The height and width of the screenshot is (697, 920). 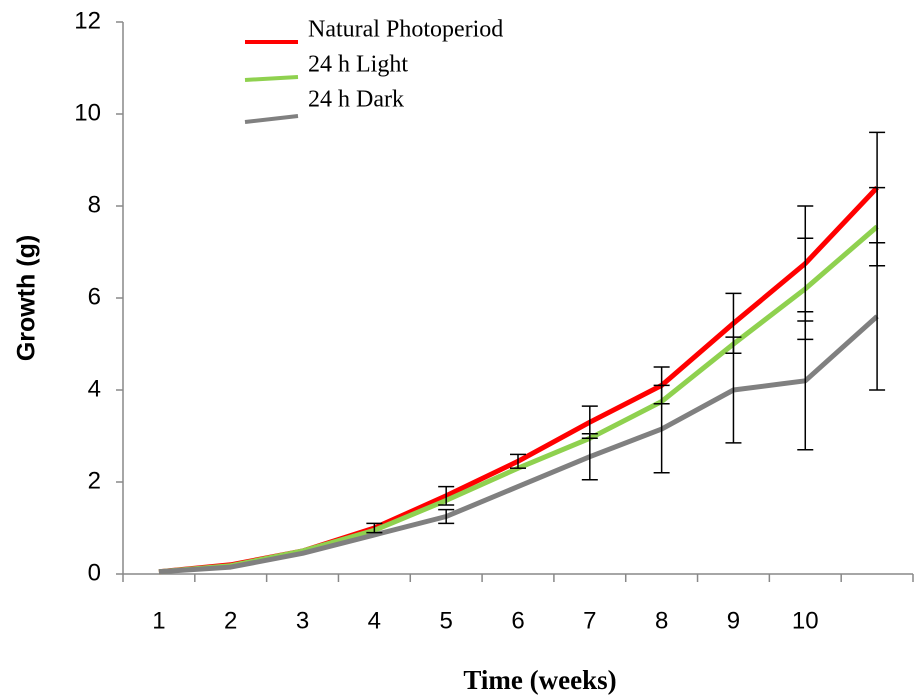 I want to click on y-tick-label: 0, so click(x=94, y=572).